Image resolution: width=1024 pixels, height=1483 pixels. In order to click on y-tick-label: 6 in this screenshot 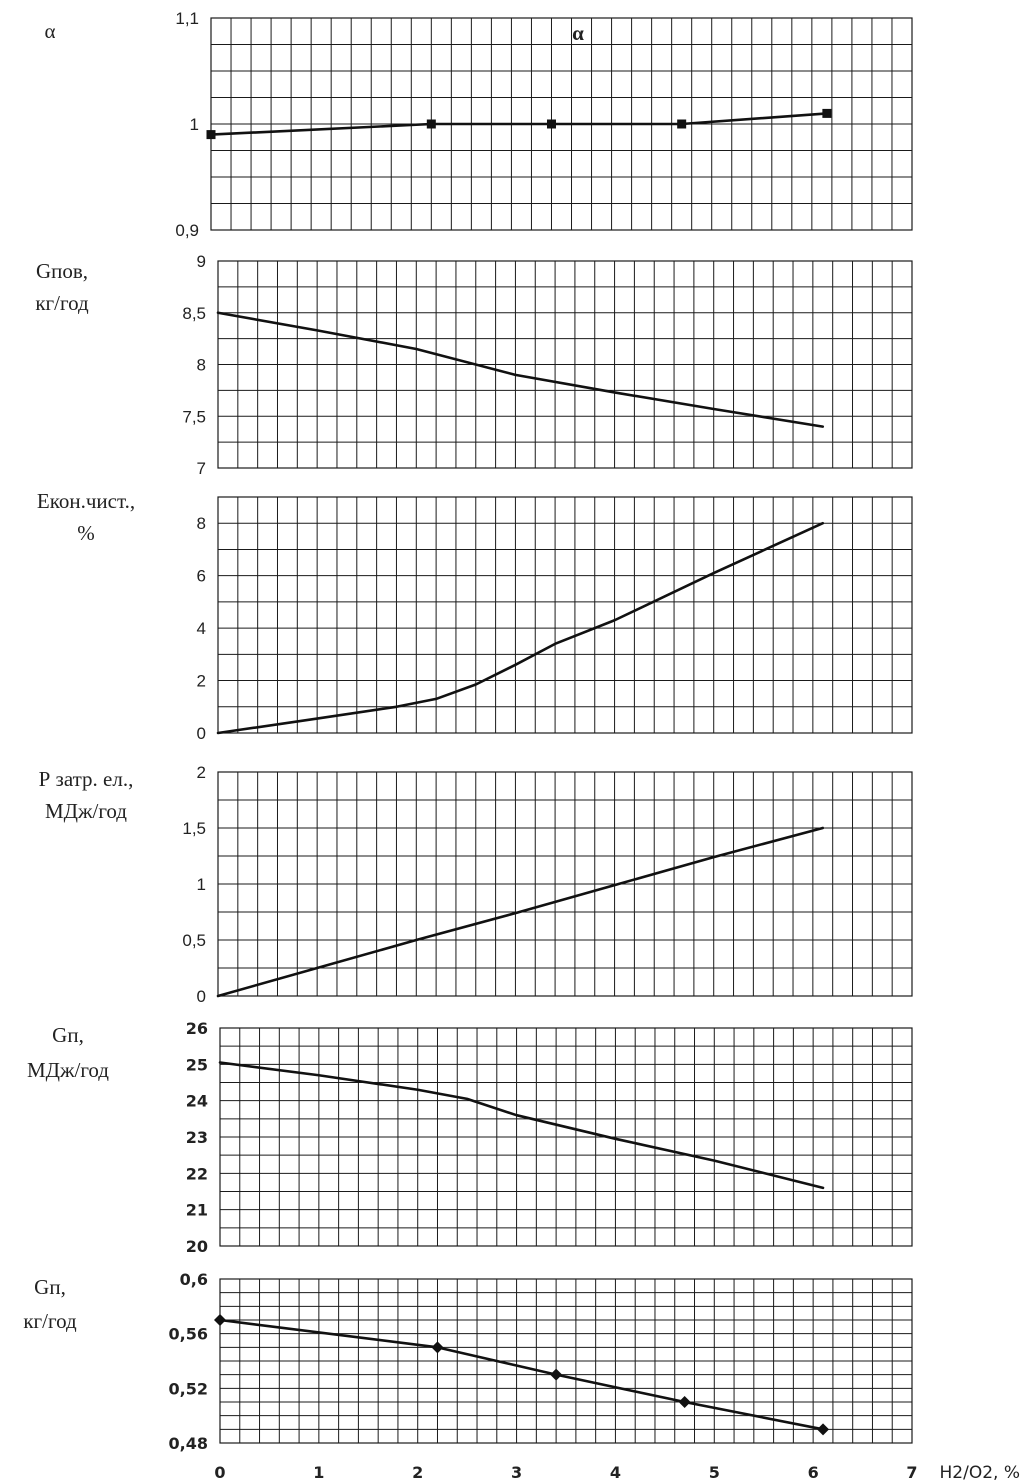, I will do `click(201, 576)`.